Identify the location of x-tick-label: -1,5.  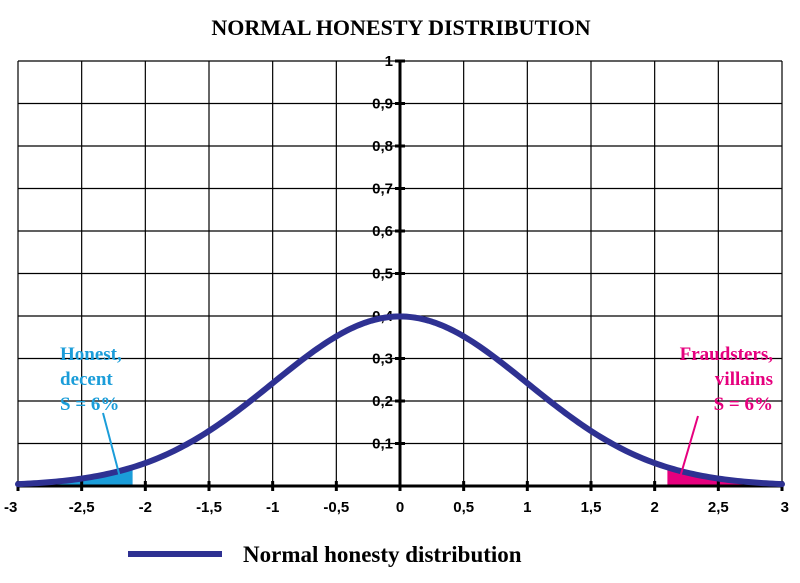
(209, 507).